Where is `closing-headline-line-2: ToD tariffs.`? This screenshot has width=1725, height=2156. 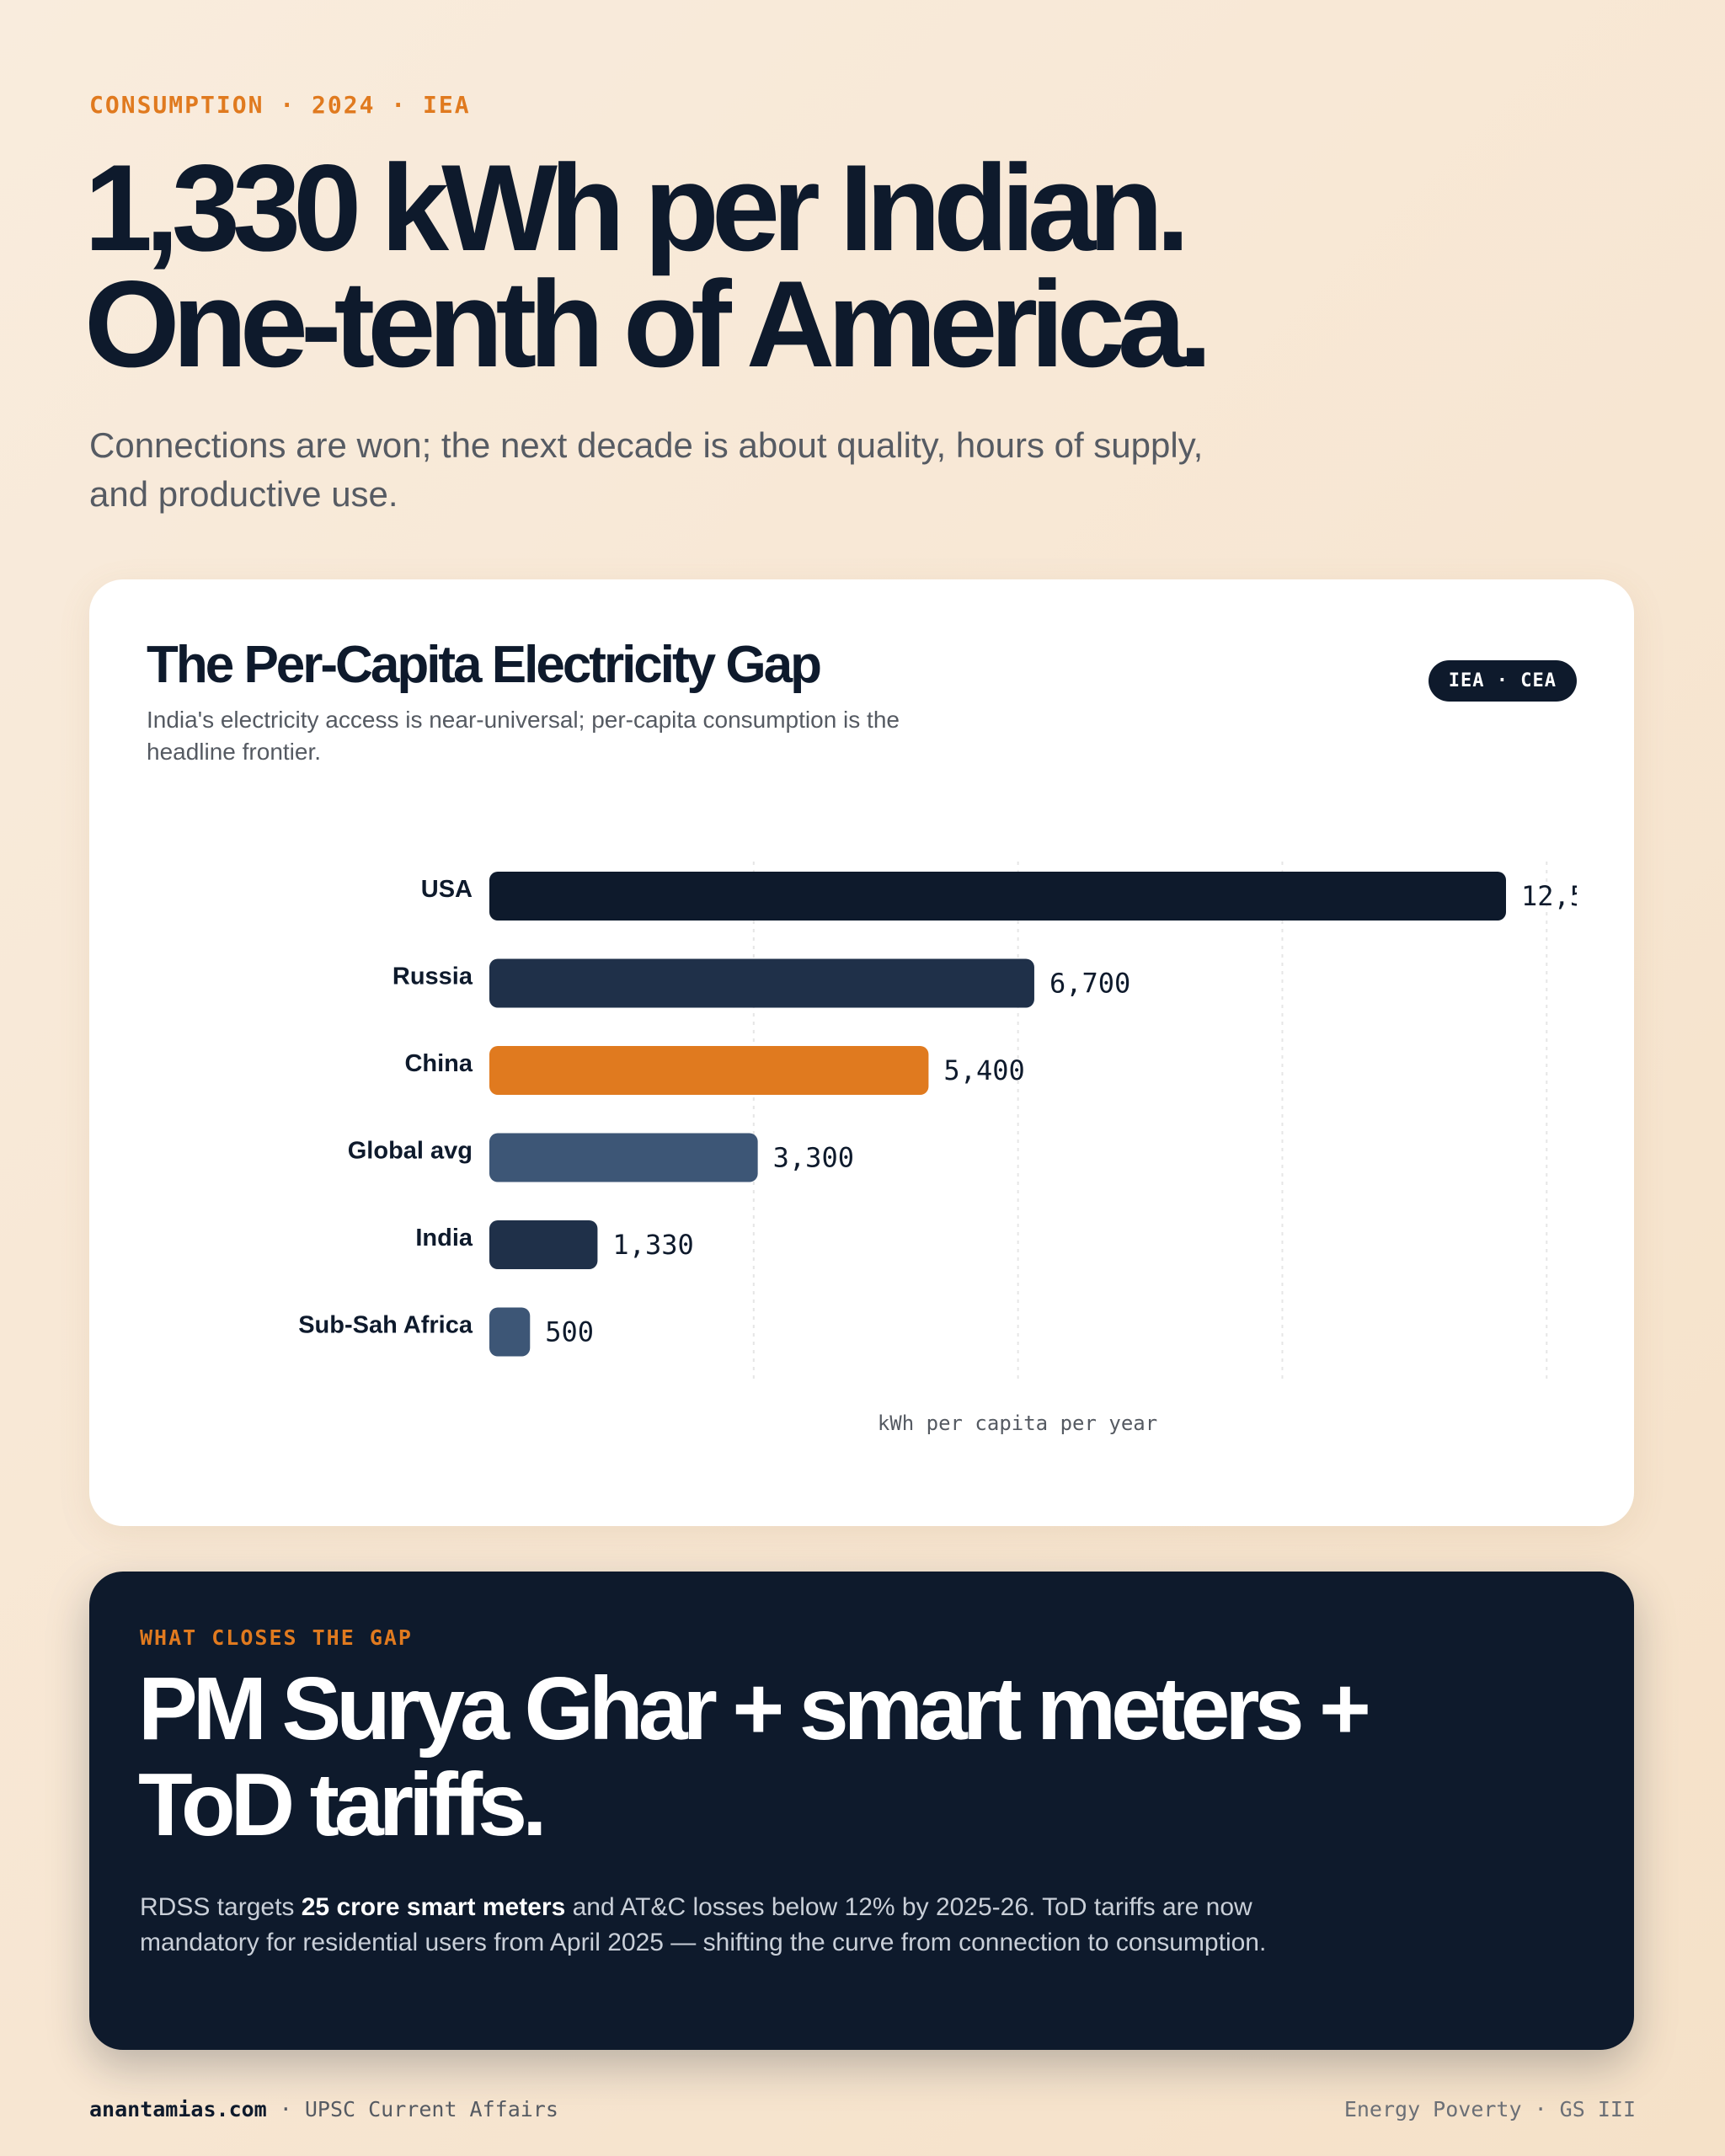 closing-headline-line-2: ToD tariffs. is located at coordinates (342, 1804).